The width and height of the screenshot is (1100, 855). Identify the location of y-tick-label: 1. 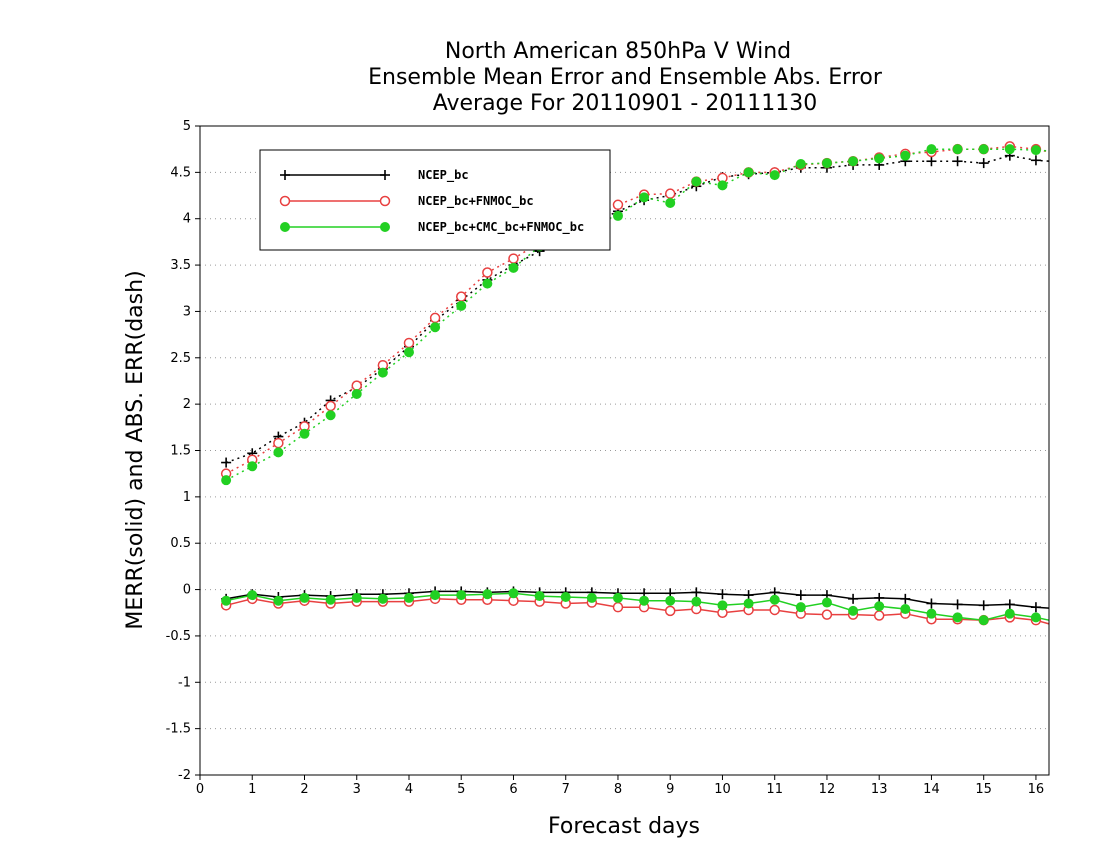
(187, 497).